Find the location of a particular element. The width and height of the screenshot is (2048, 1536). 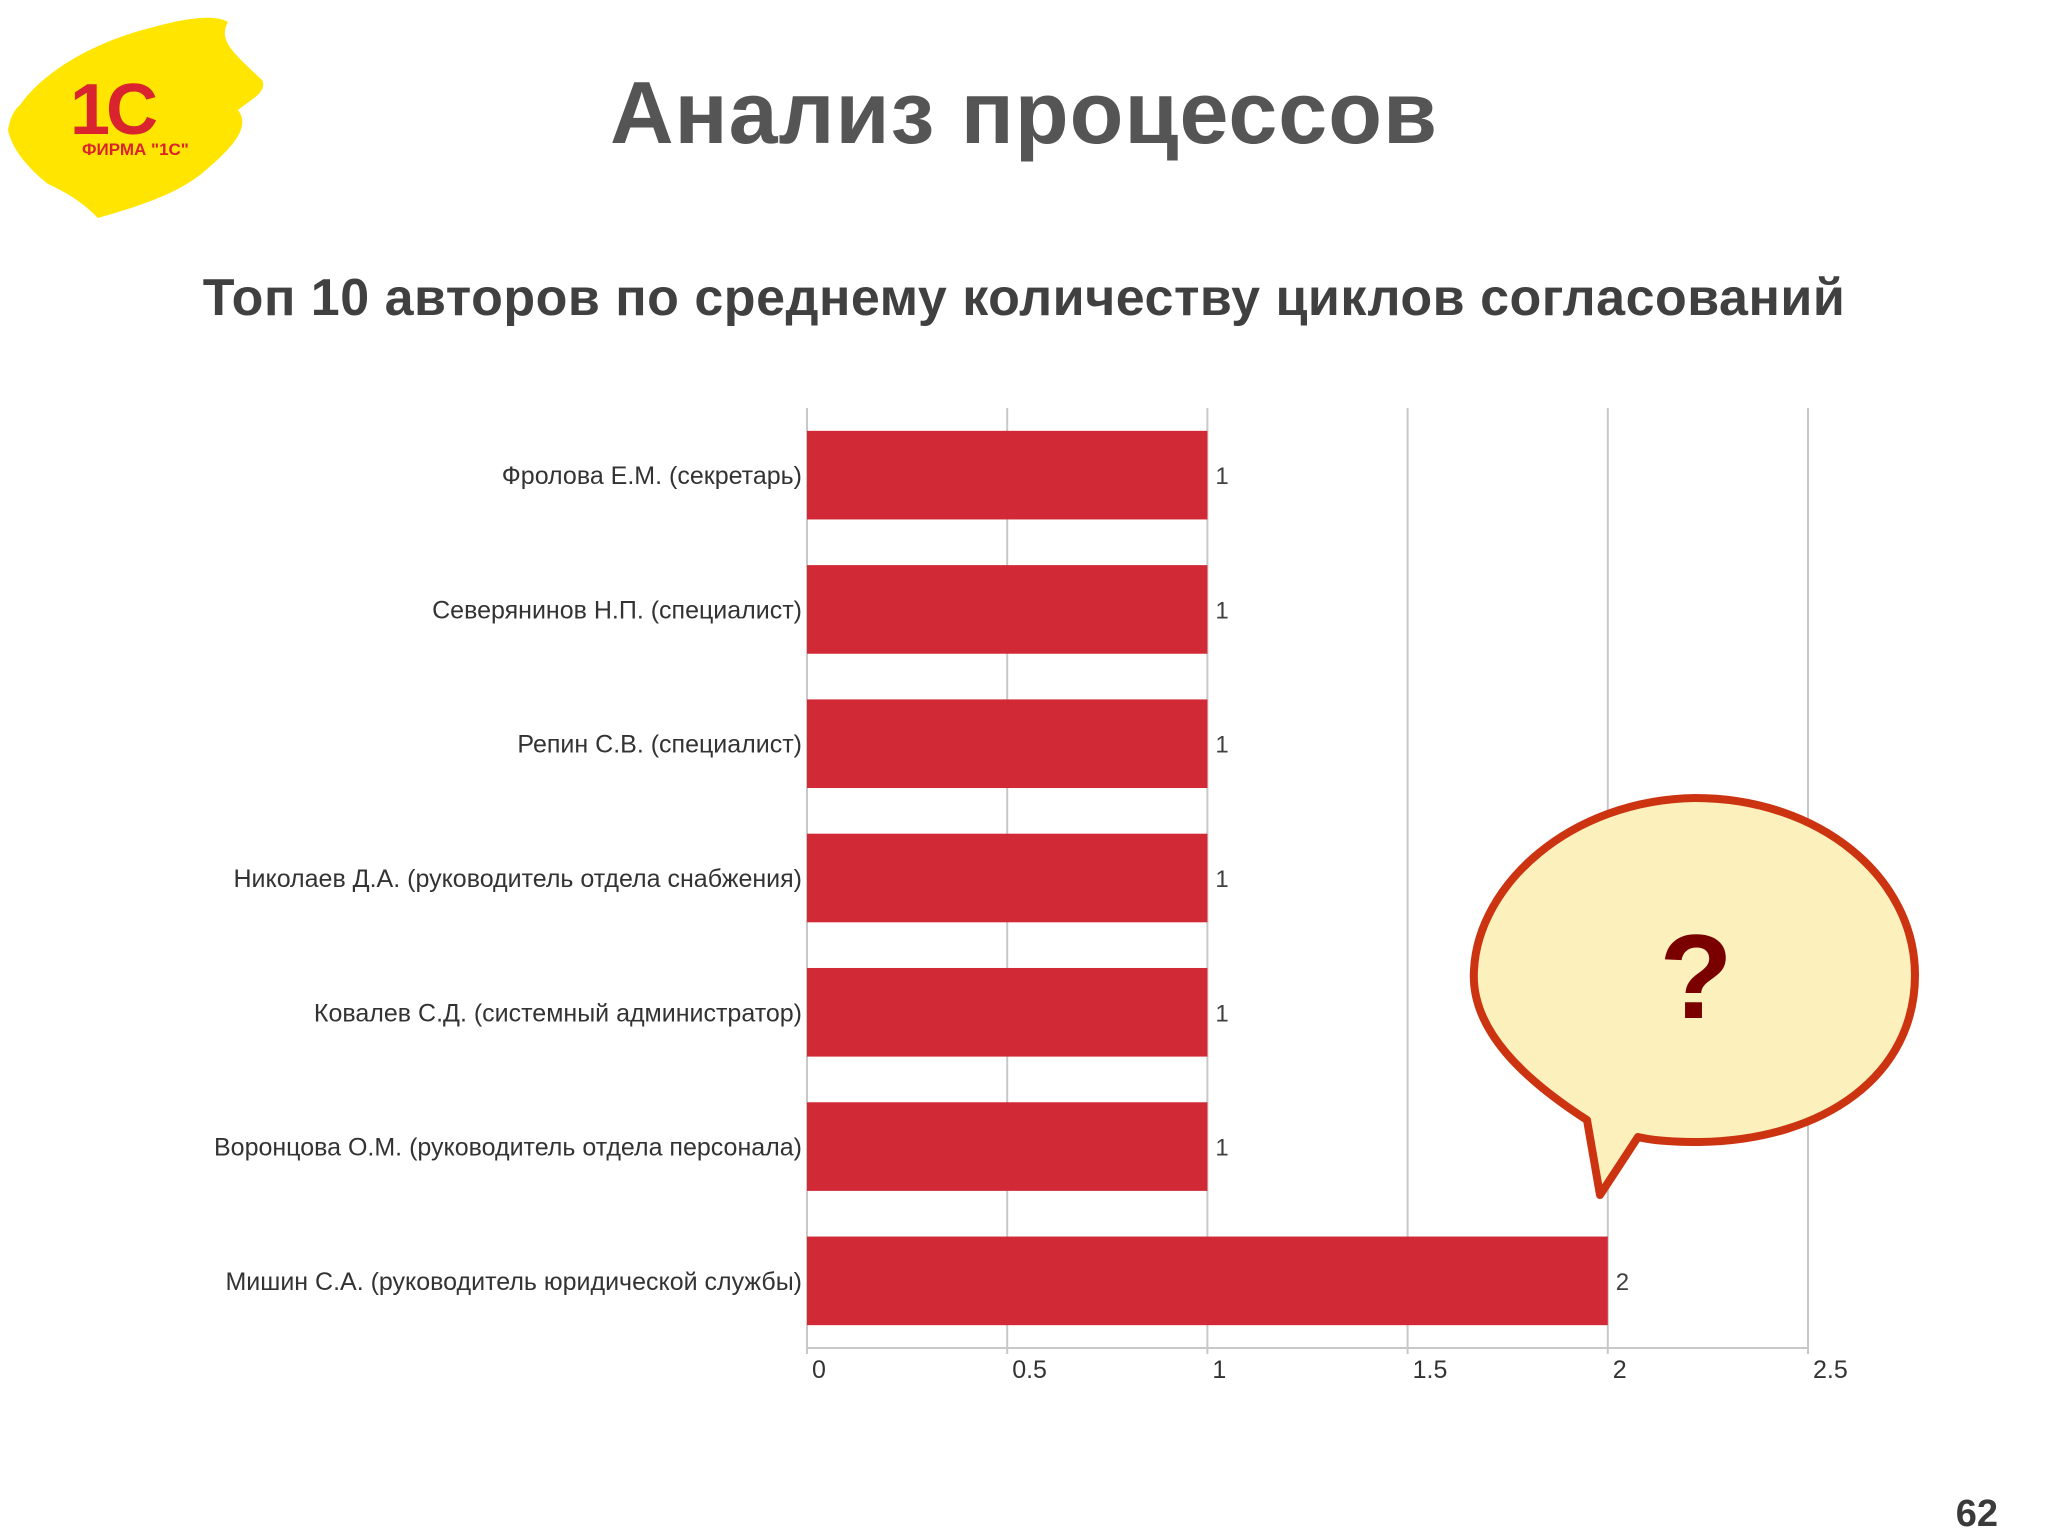

speech-bubble-shape is located at coordinates (1694, 996).